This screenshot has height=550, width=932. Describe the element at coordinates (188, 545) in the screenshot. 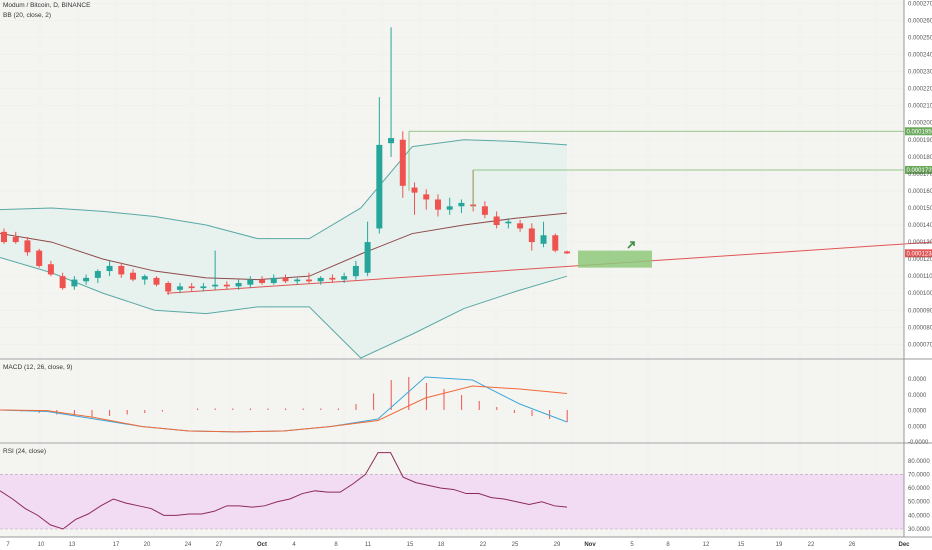

I see `time-axis-label: 24` at that location.